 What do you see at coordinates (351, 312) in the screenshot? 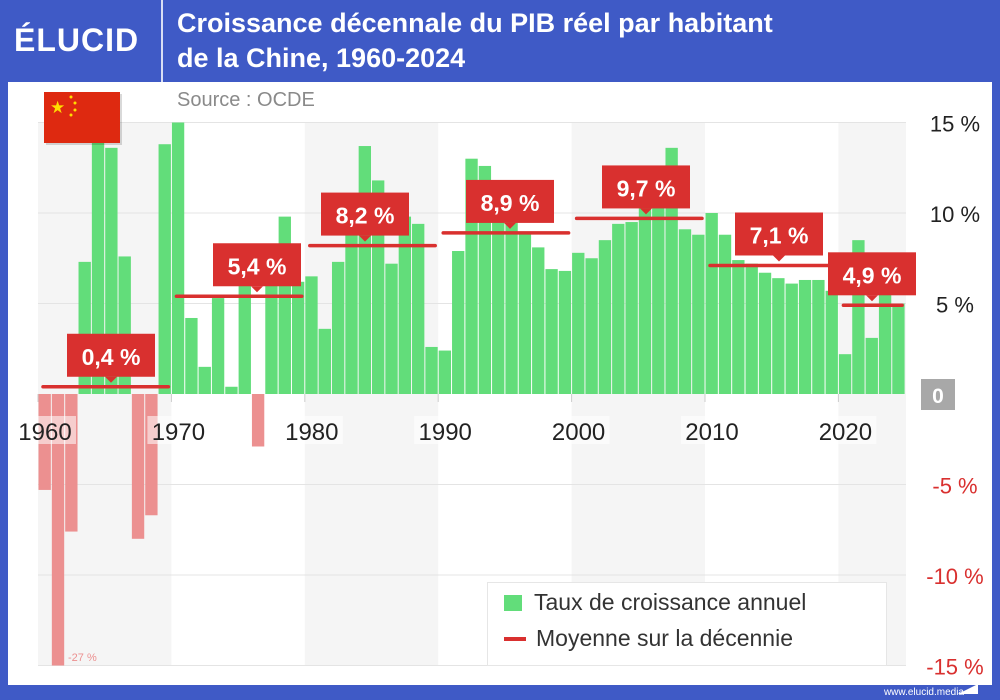
I see `bar-1983` at bounding box center [351, 312].